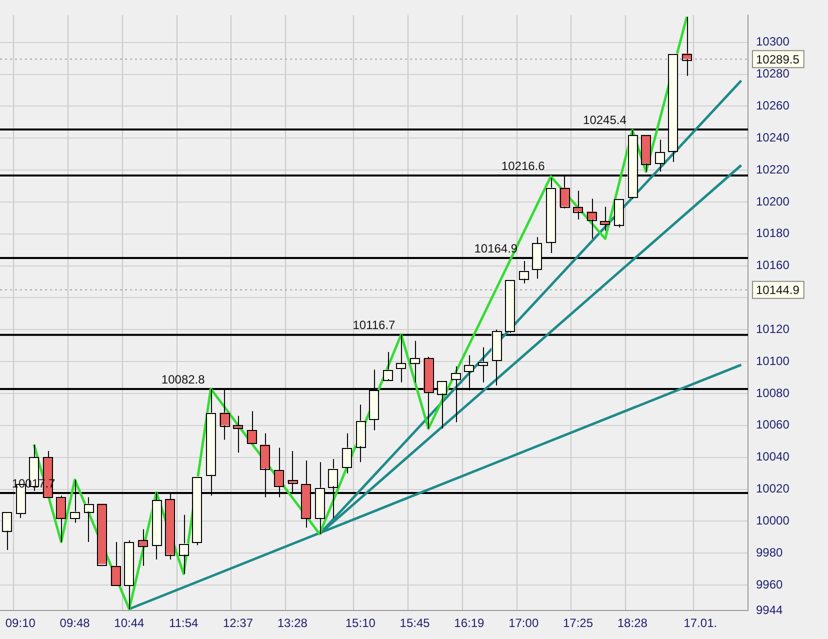 The image size is (828, 639). Describe the element at coordinates (773, 521) in the screenshot. I see `y-tick-label: 10000` at that location.